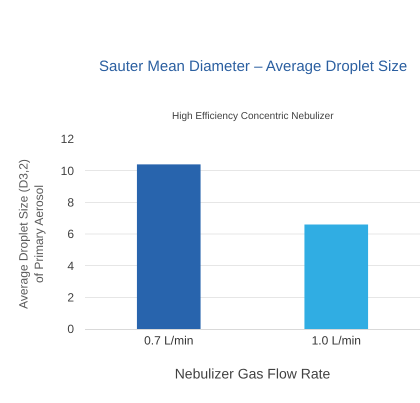 This screenshot has width=420, height=403. Describe the element at coordinates (70, 297) in the screenshot. I see `y-tick-label: 2` at that location.